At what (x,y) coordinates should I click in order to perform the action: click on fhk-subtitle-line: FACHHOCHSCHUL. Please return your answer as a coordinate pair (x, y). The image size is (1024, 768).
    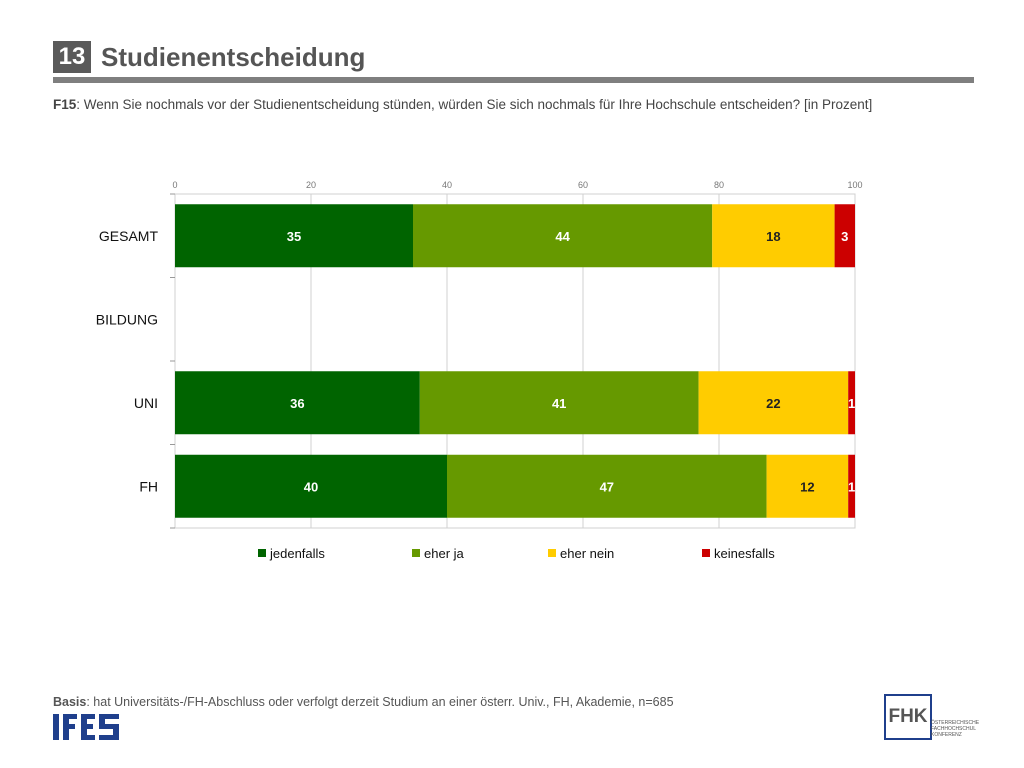
    Looking at the image, I should click on (954, 729).